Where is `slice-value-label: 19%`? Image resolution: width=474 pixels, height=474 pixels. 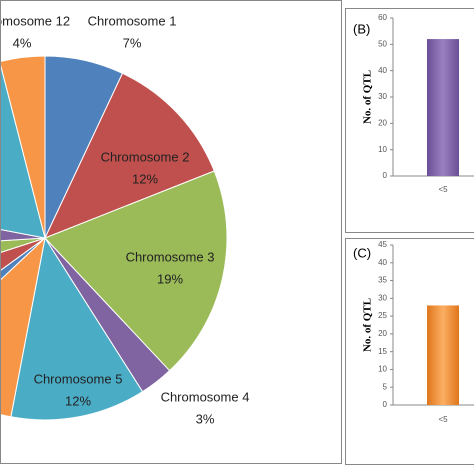 slice-value-label: 19% is located at coordinates (170, 278).